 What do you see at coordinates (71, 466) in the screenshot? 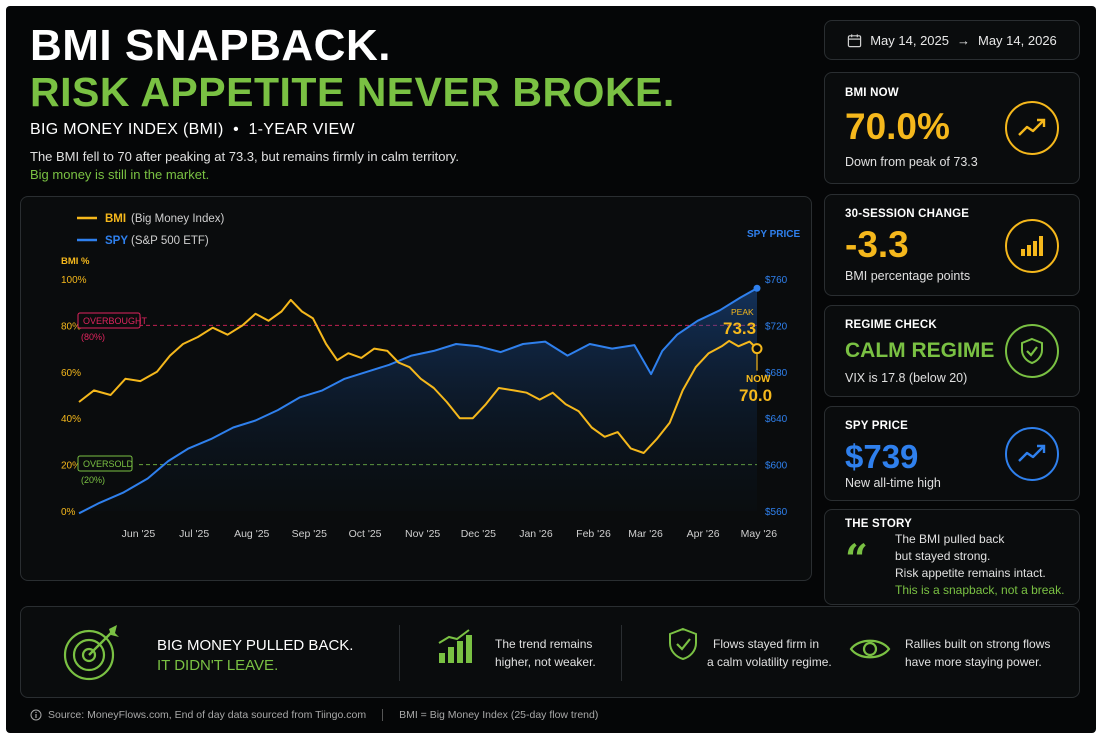
I see `left-tick-label: 20%` at bounding box center [71, 466].